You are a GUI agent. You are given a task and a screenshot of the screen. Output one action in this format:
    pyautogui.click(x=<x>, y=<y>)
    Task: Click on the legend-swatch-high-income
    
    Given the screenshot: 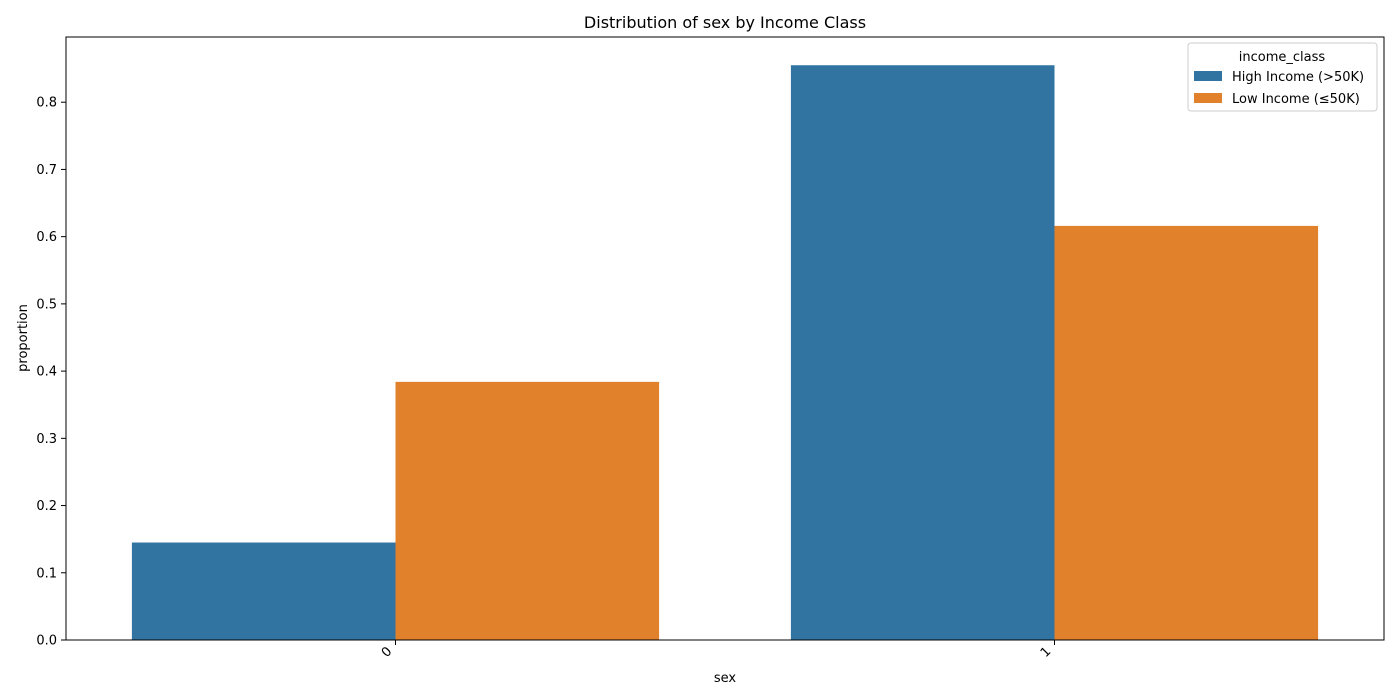 What is the action you would take?
    pyautogui.click(x=1208, y=76)
    